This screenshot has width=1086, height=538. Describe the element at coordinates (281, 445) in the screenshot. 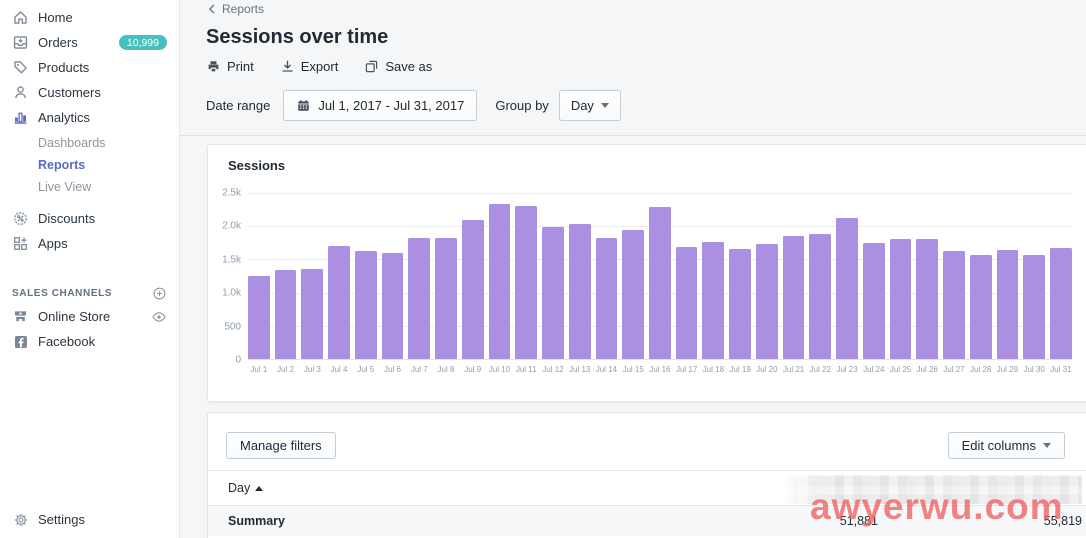

I see `manage-filters-button: Manage filters` at that location.